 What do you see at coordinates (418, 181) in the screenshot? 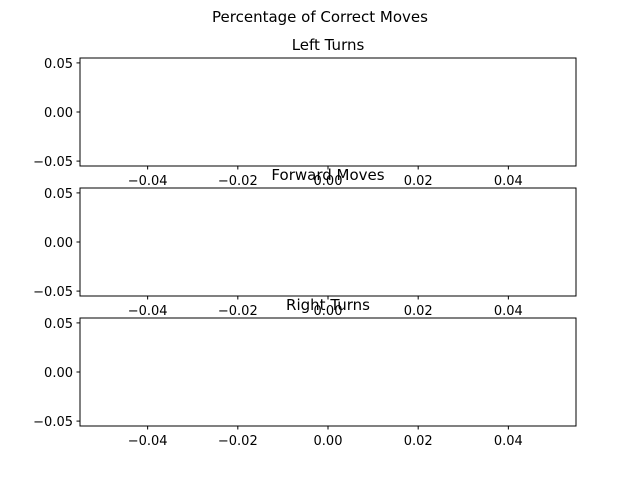
I see `subplot-1-xtick-label: 0.02` at bounding box center [418, 181].